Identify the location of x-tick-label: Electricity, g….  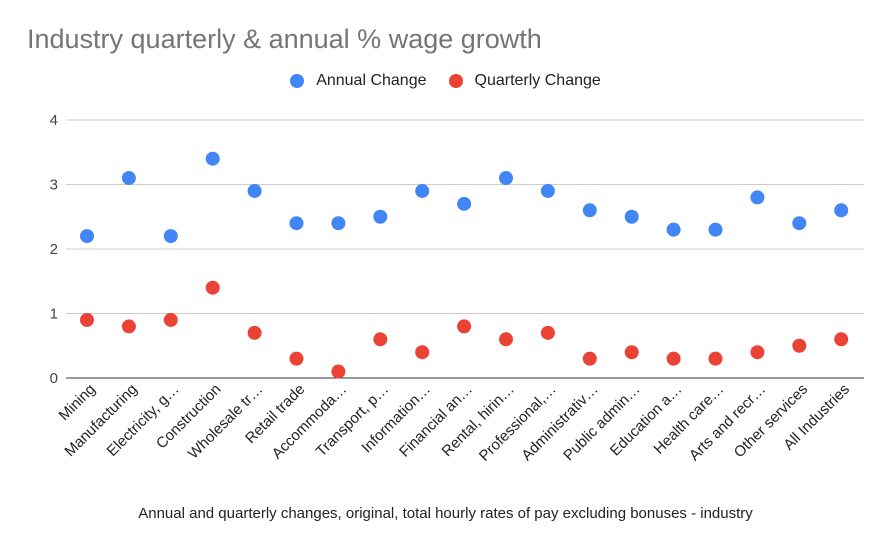
(143, 420).